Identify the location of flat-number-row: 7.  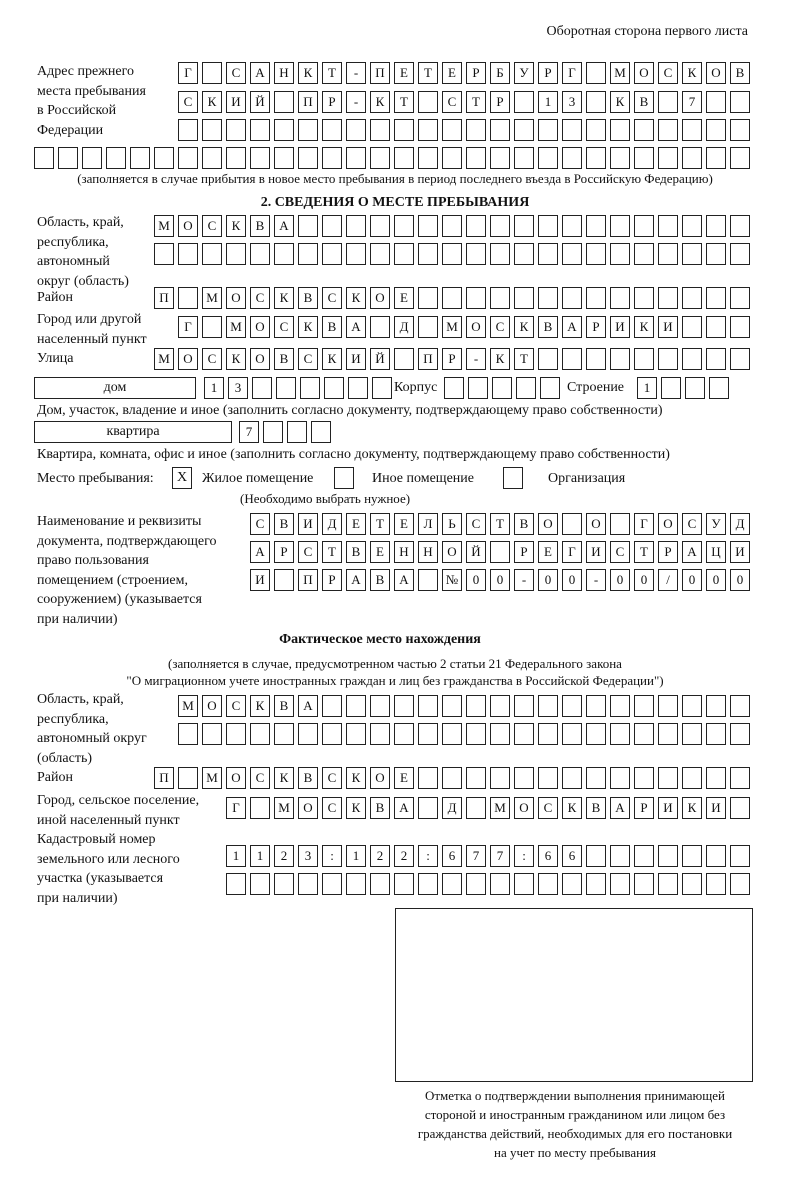
(285, 432).